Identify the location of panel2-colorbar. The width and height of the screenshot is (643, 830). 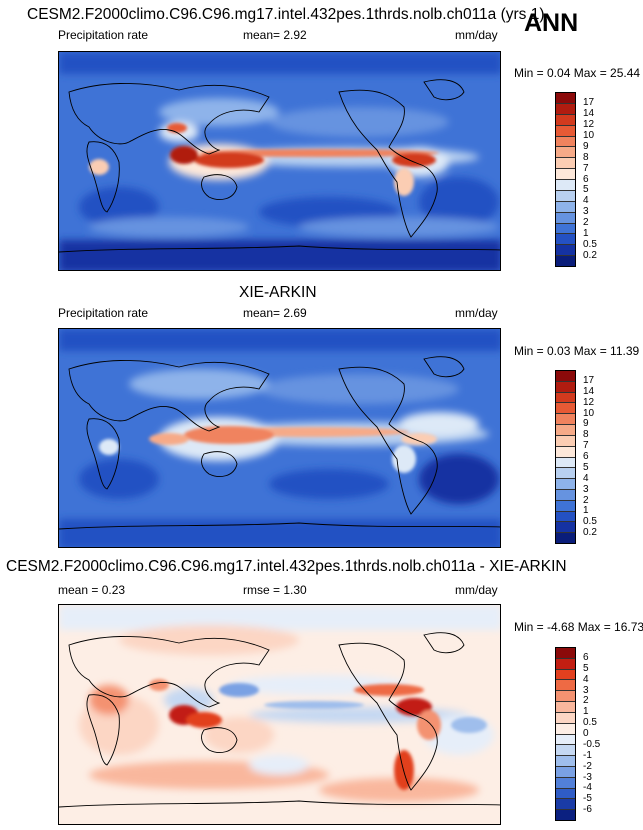
(565, 457).